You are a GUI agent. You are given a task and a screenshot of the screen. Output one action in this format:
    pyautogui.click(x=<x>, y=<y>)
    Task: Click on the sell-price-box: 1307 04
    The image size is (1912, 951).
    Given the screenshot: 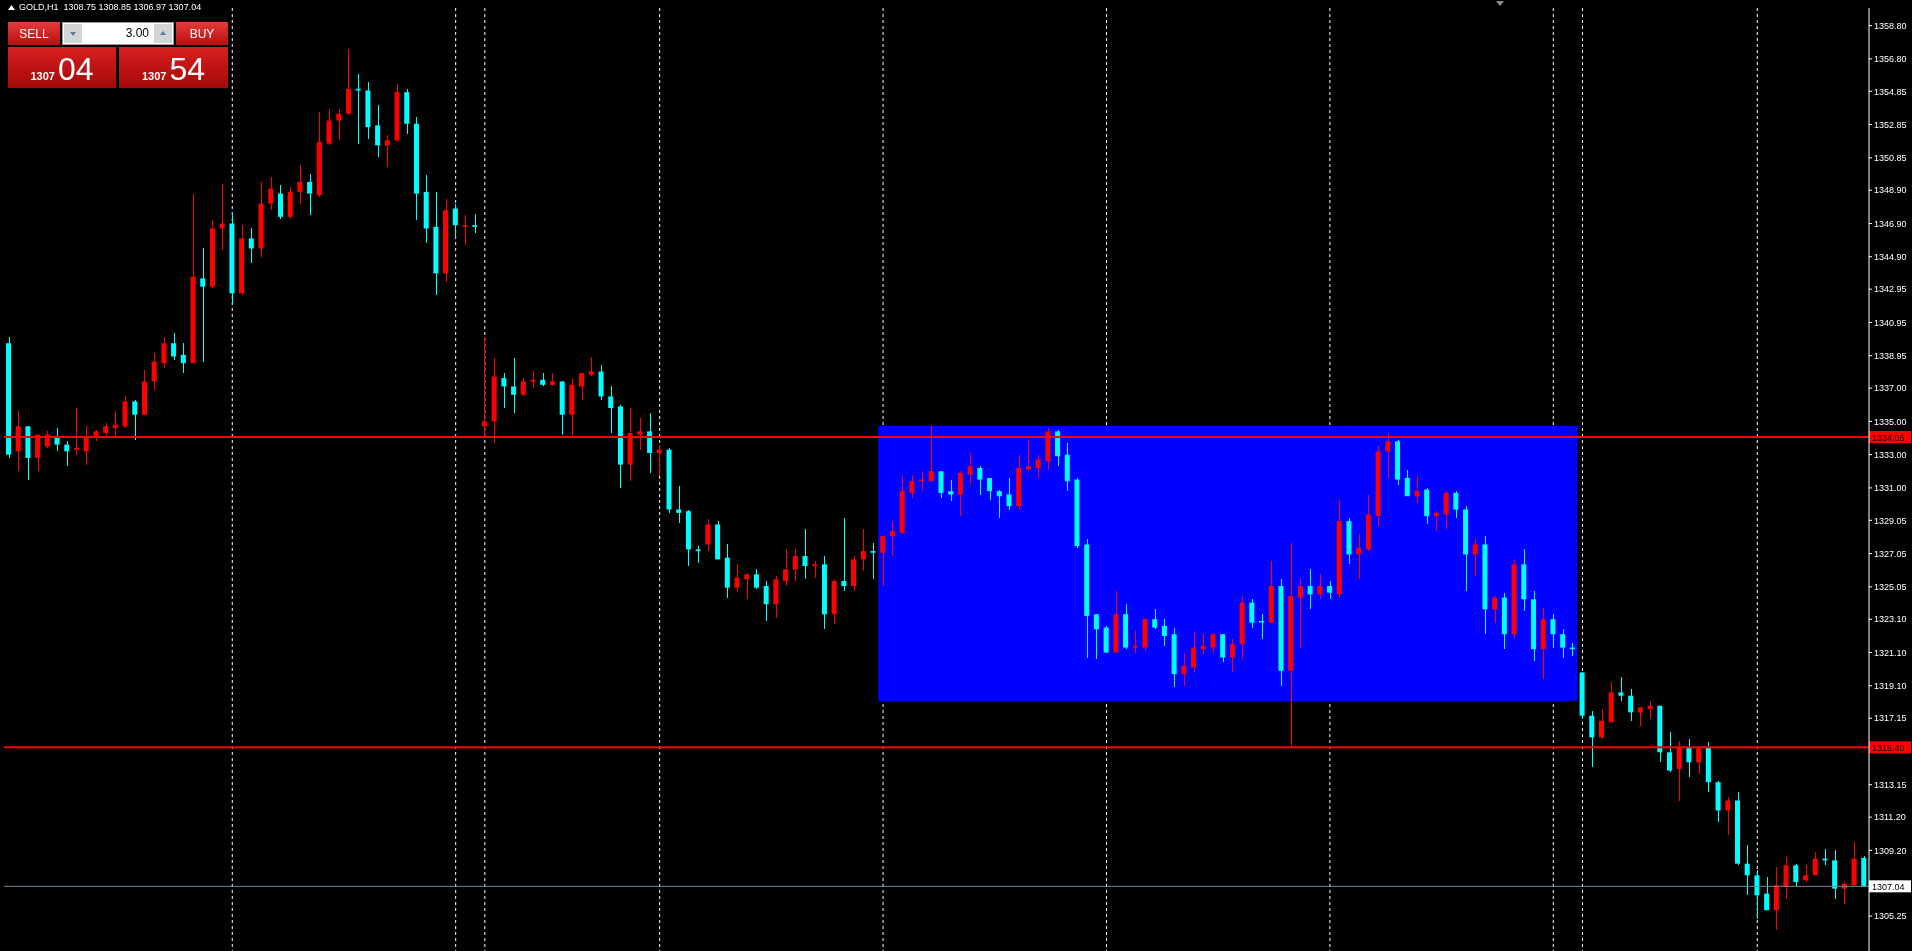 What is the action you would take?
    pyautogui.click(x=62, y=67)
    